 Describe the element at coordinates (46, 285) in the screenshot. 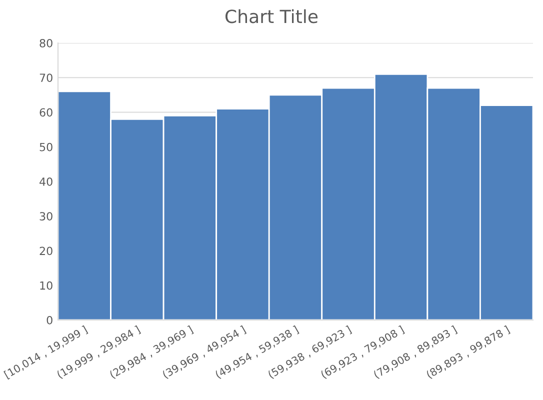

I see `y-tick-label: 10` at that location.